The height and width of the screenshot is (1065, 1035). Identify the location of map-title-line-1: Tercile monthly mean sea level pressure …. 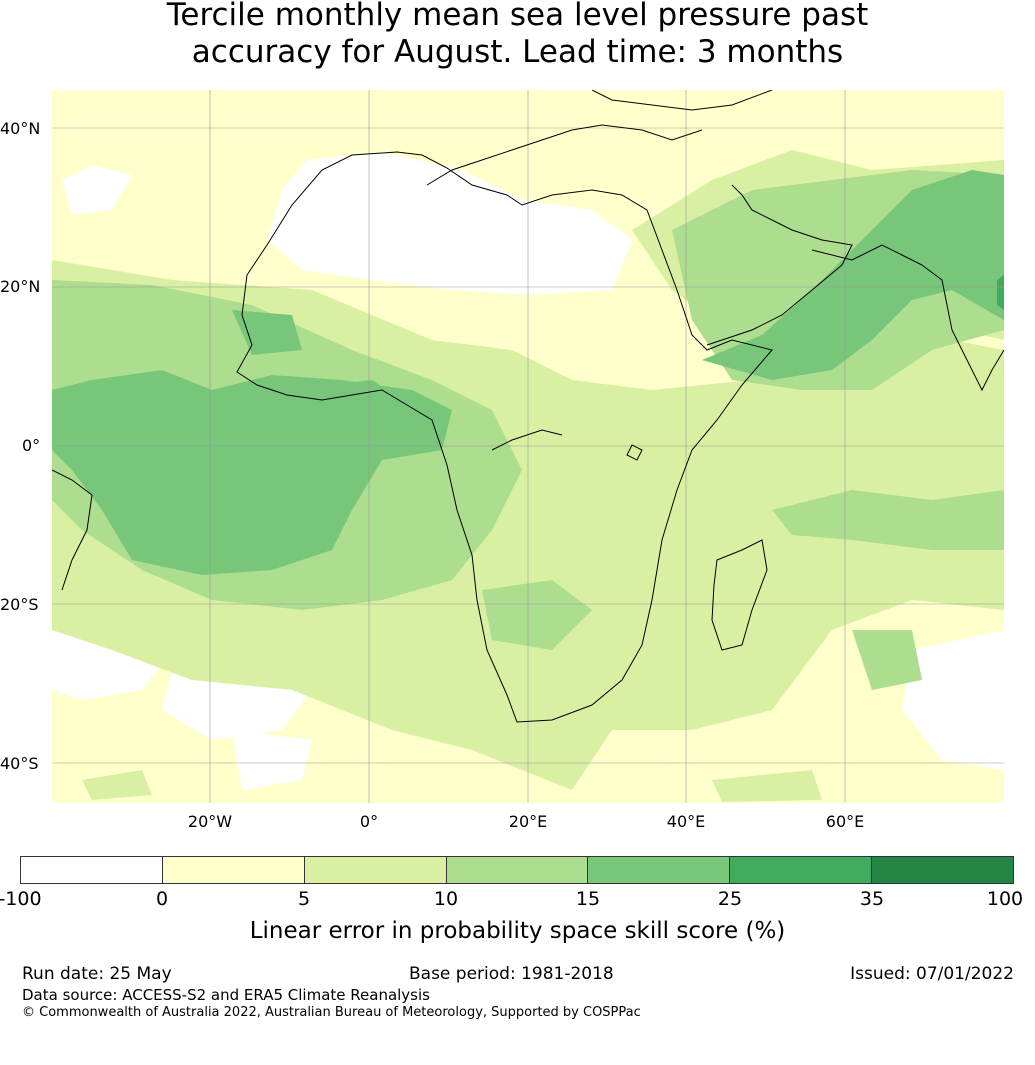
(517, 16).